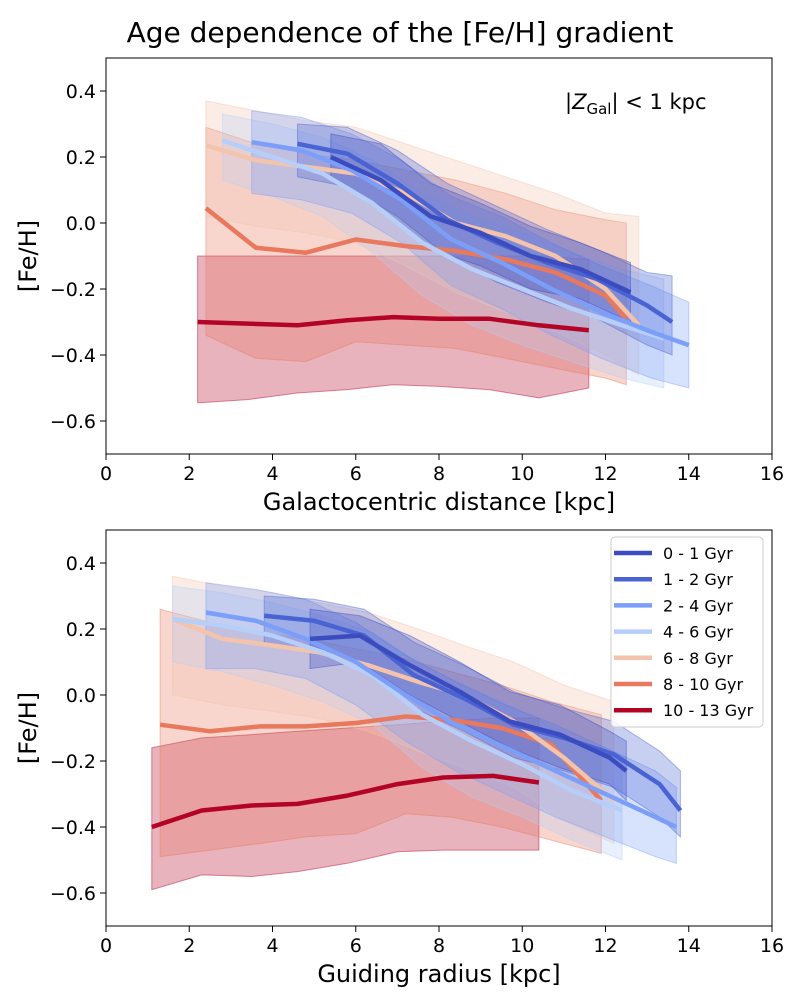 This screenshot has width=800, height=1000. What do you see at coordinates (698, 632) in the screenshot?
I see `legend-label-4-6-gyr: 4 - 6 Gyr` at bounding box center [698, 632].